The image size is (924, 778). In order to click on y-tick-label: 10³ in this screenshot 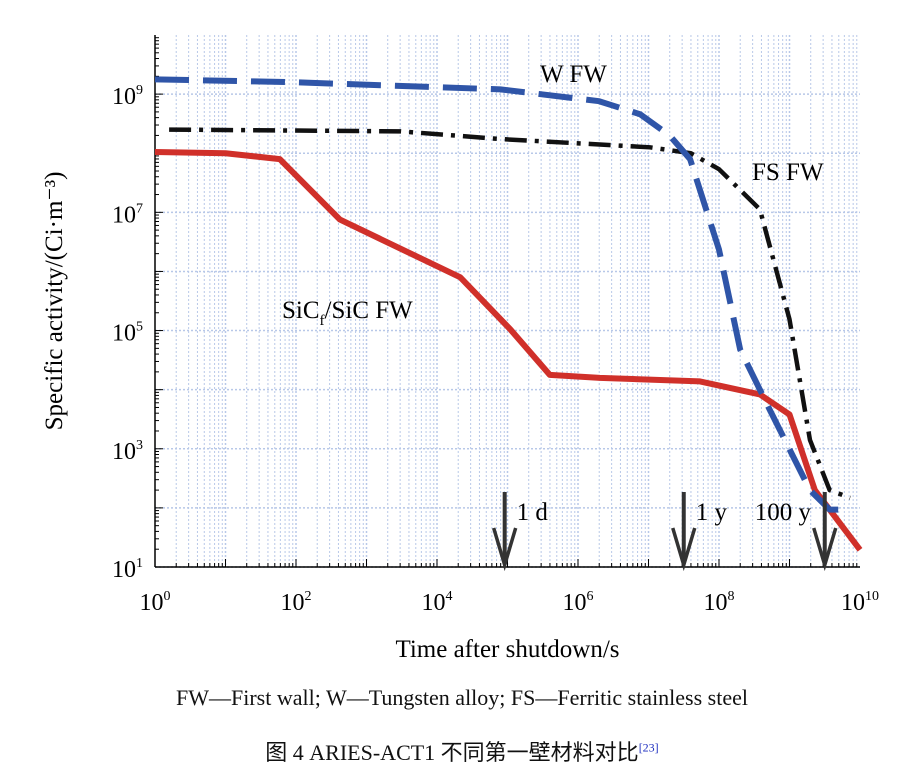, I will do `click(127, 451)`.